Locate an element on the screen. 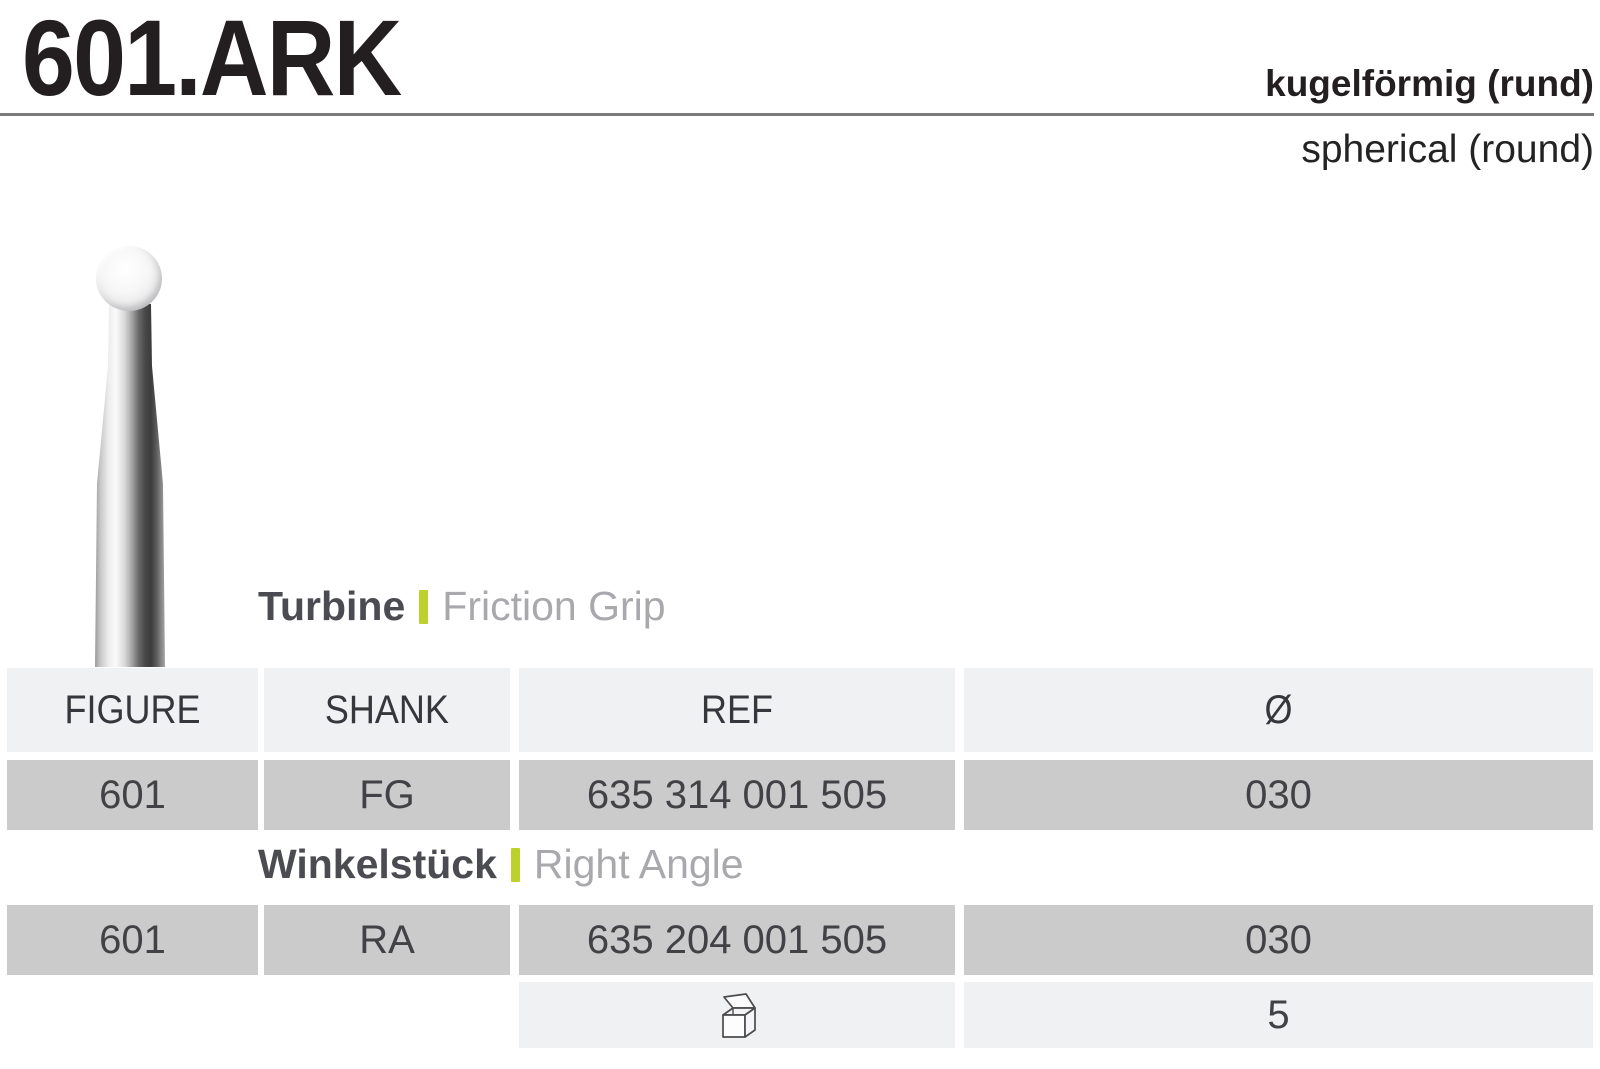 This screenshot has height=1069, width=1600. package-box-icon is located at coordinates (737, 1015).